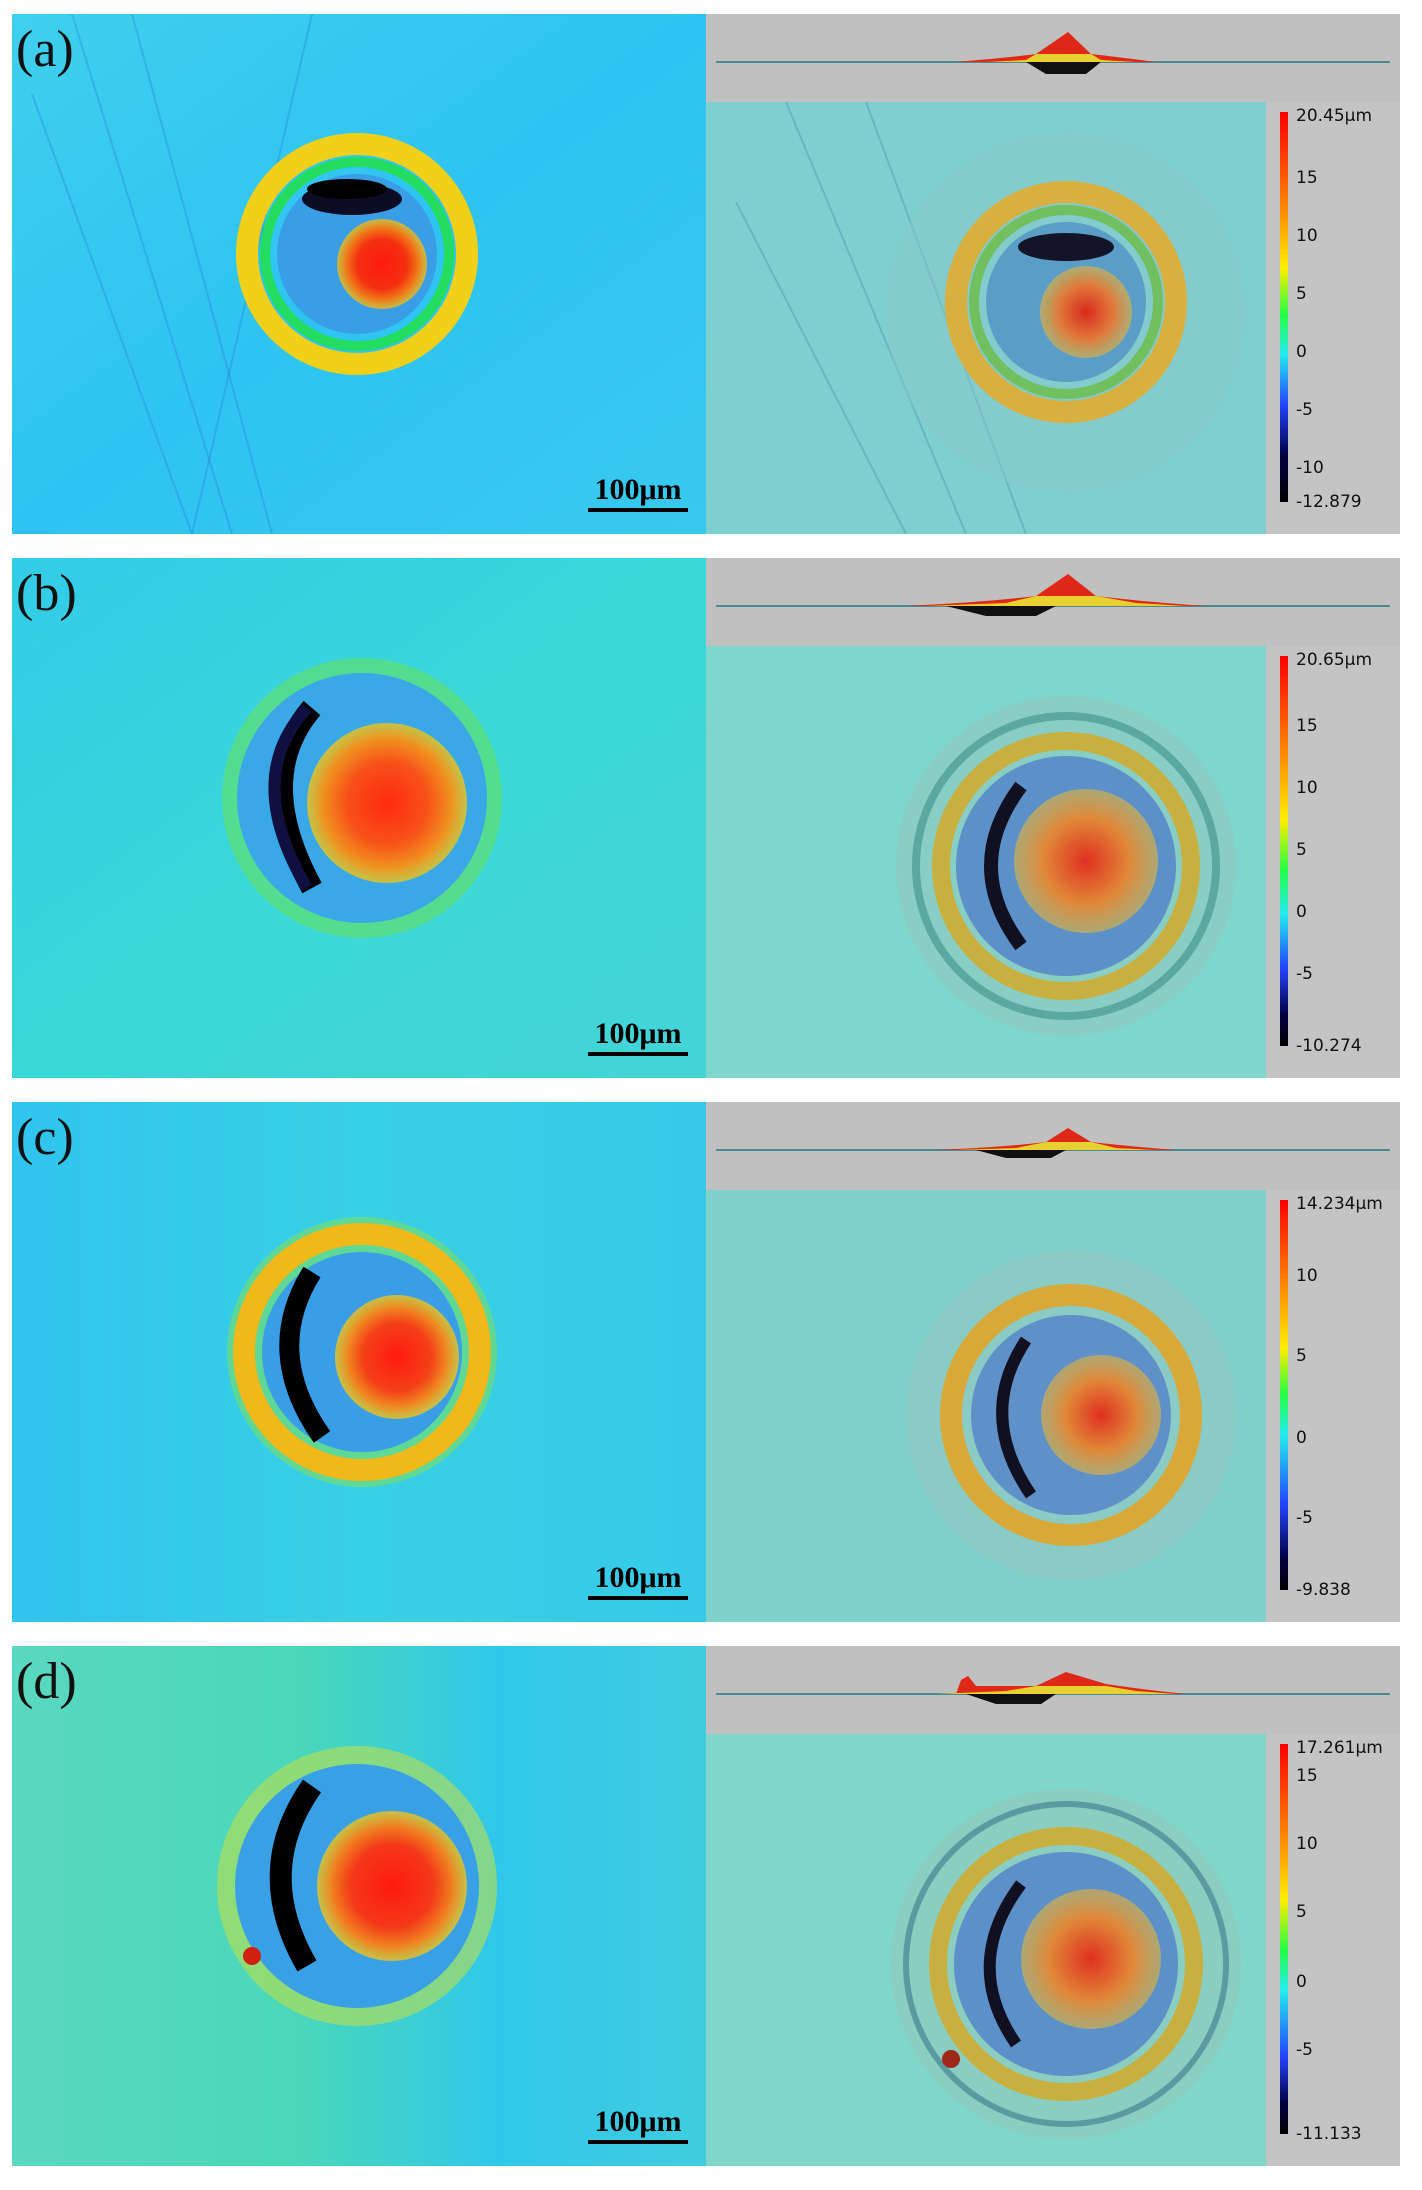  What do you see at coordinates (1334, 660) in the screenshot?
I see `colorbar-max-label: 20.65μm` at bounding box center [1334, 660].